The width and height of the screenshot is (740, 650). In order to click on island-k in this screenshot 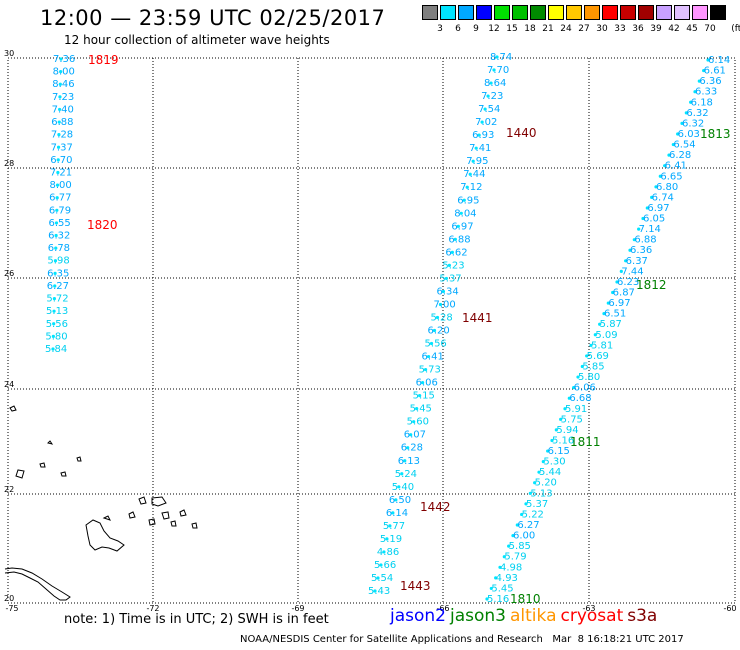, I will do `click(173, 523)`.